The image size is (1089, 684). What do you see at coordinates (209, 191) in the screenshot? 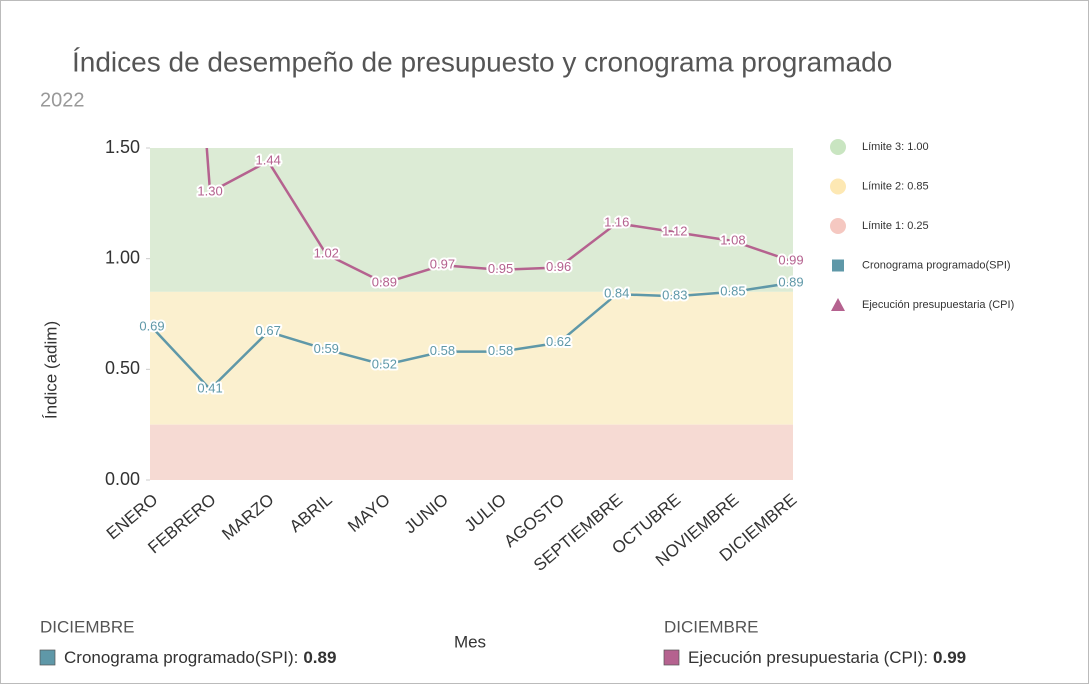
I see `data-label: 1.30` at bounding box center [209, 191].